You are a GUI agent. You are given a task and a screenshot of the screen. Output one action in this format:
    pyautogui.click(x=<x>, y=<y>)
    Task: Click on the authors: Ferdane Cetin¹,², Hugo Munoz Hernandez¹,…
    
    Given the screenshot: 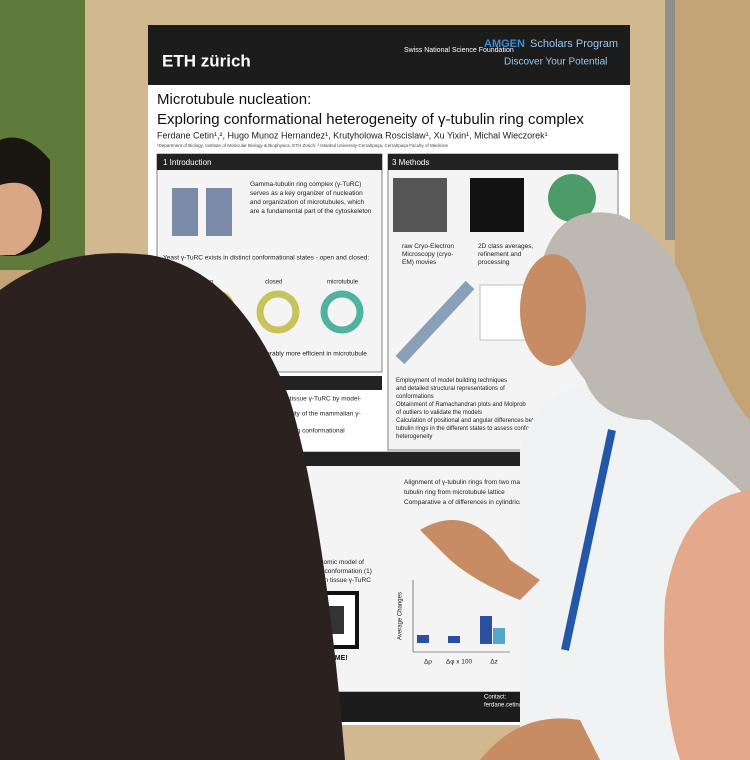 What is the action you would take?
    pyautogui.click(x=352, y=135)
    